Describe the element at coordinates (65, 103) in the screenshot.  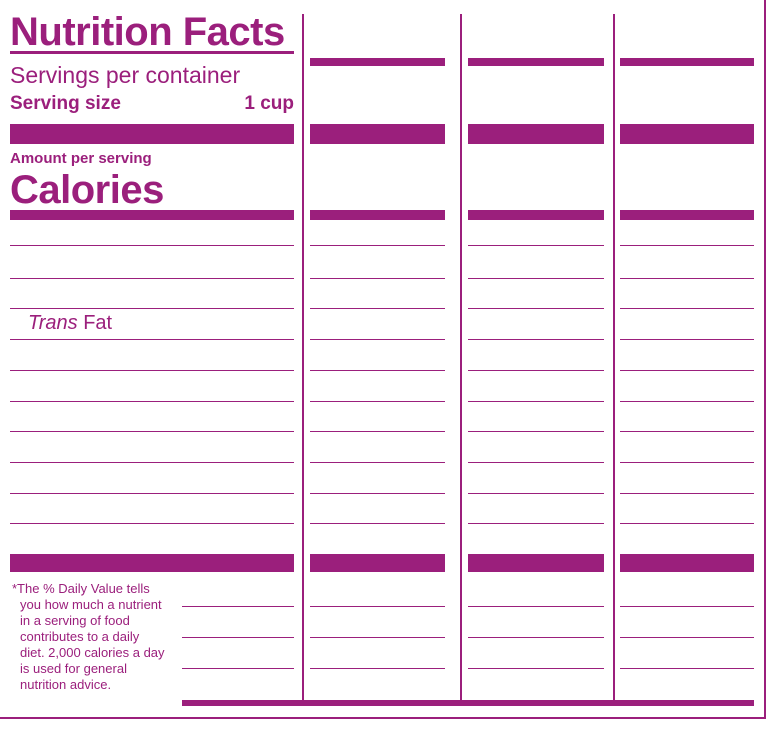
I see `serving-size-label: Serving size` at that location.